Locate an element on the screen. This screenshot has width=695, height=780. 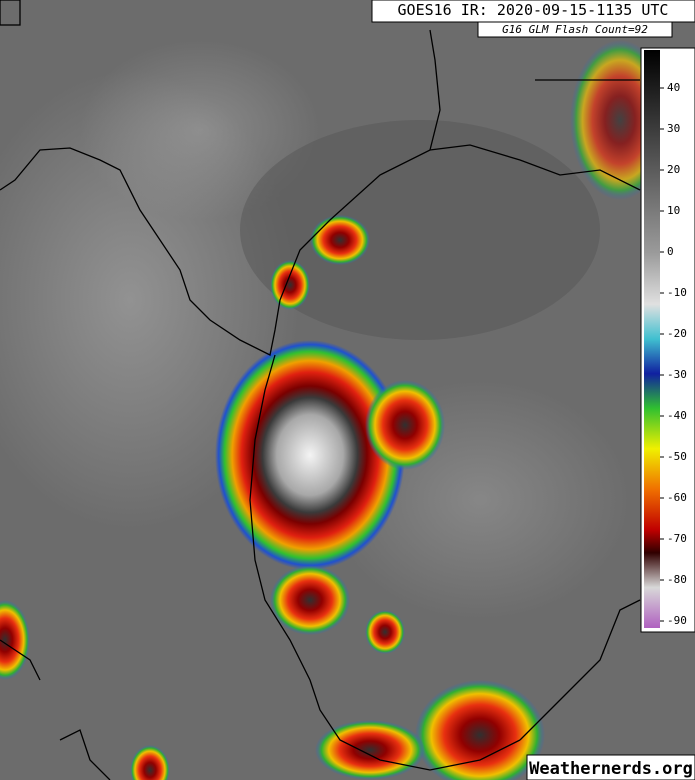
subtitle: G16 GLM Flash Count=92 is located at coordinates (575, 29).